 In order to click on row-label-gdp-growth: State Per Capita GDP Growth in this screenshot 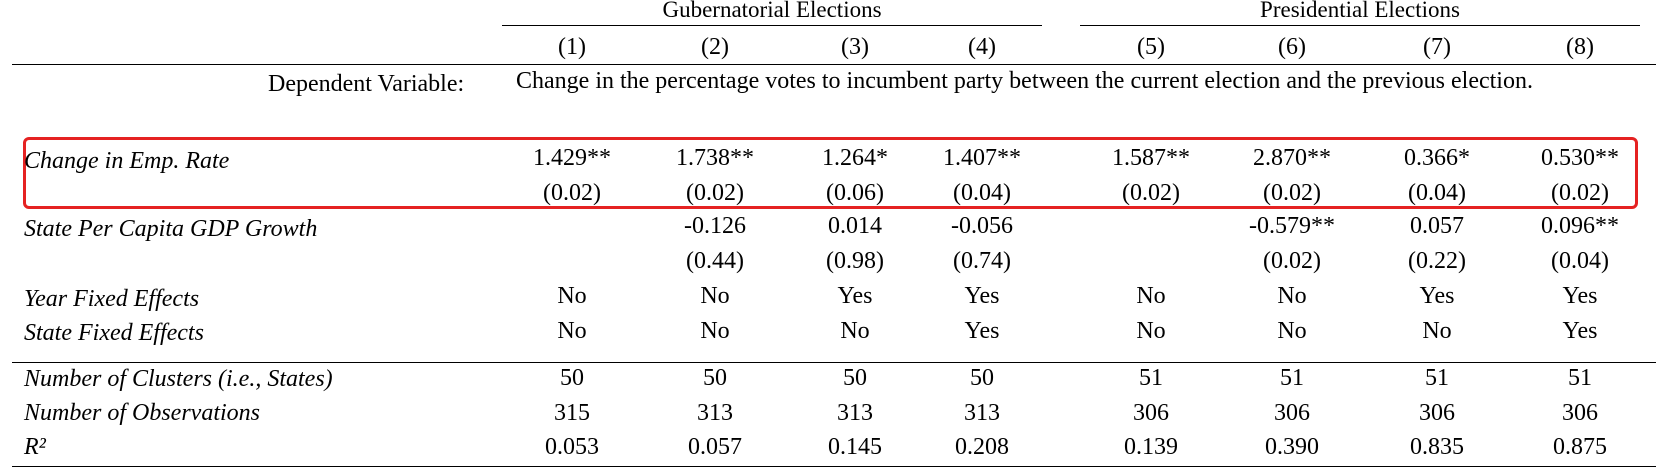, I will do `click(171, 229)`.